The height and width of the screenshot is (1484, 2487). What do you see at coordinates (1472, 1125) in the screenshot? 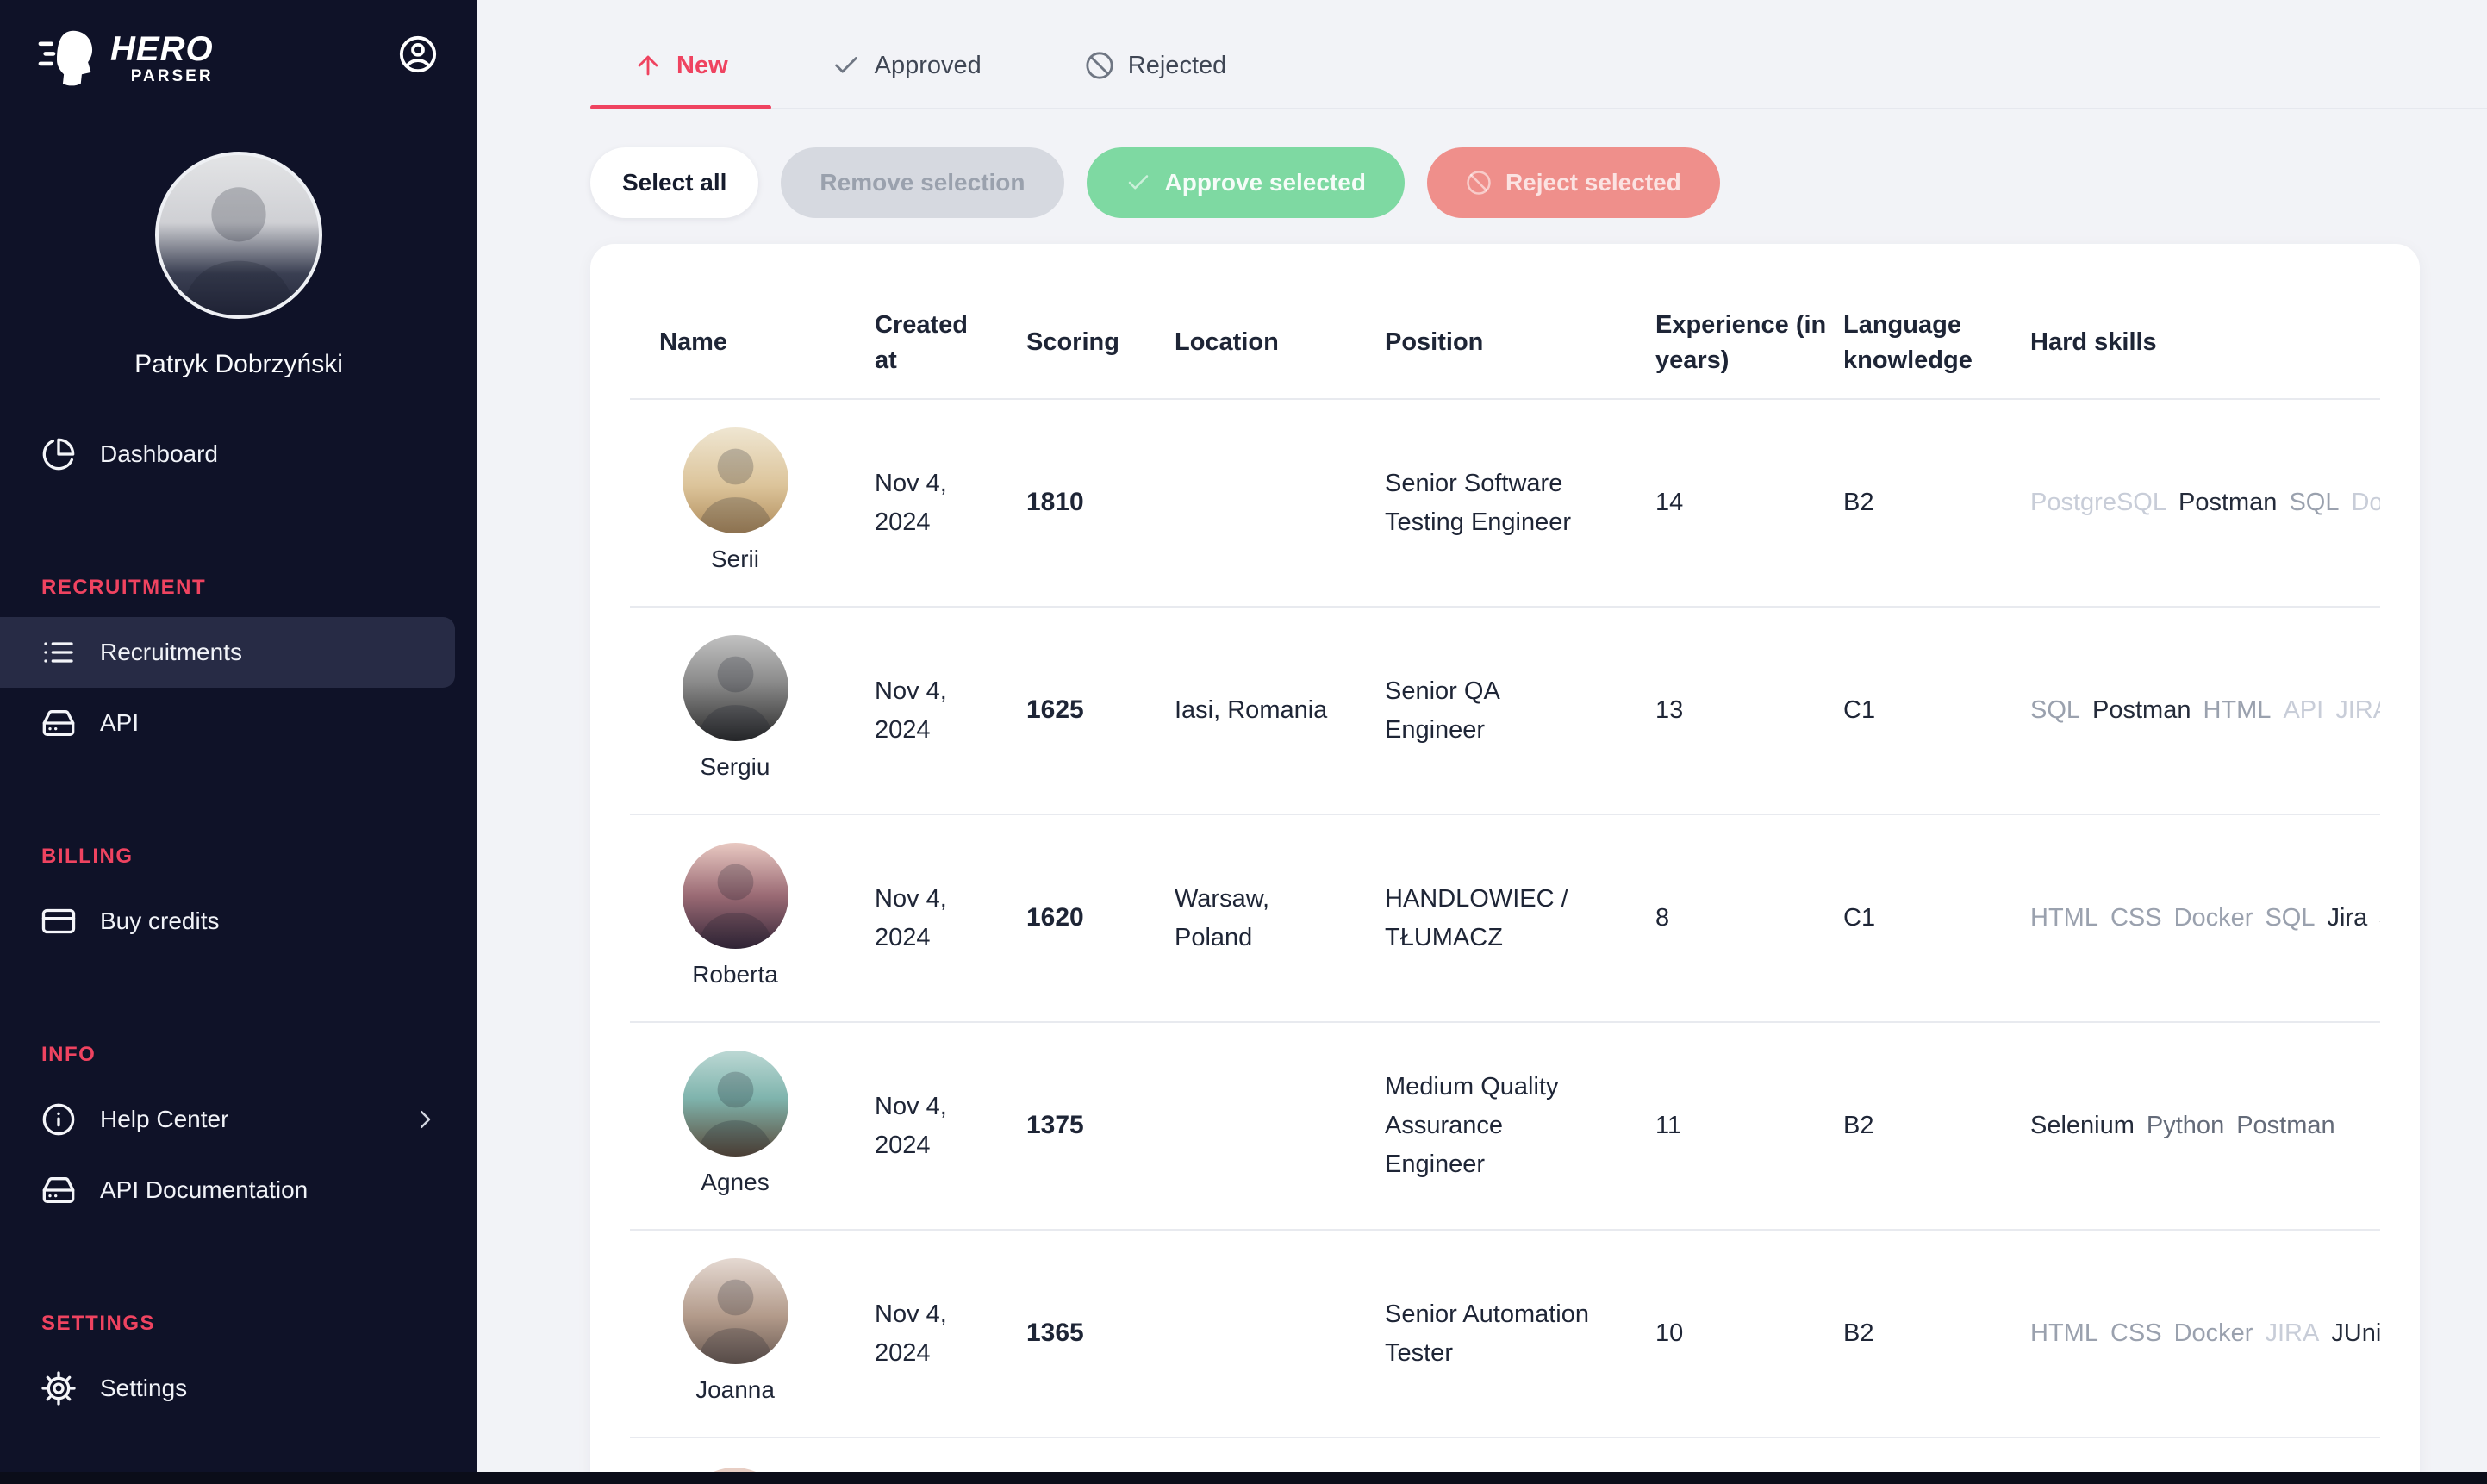
I see `position-cell: Medium Quality Assurance Engineer` at bounding box center [1472, 1125].